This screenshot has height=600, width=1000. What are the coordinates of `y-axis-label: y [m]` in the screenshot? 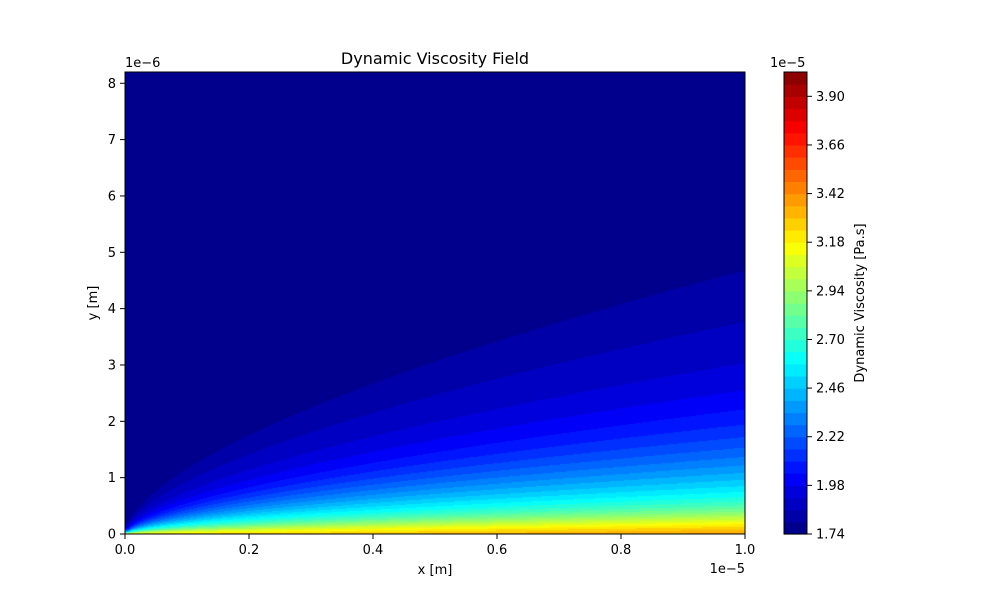 It's located at (93, 303).